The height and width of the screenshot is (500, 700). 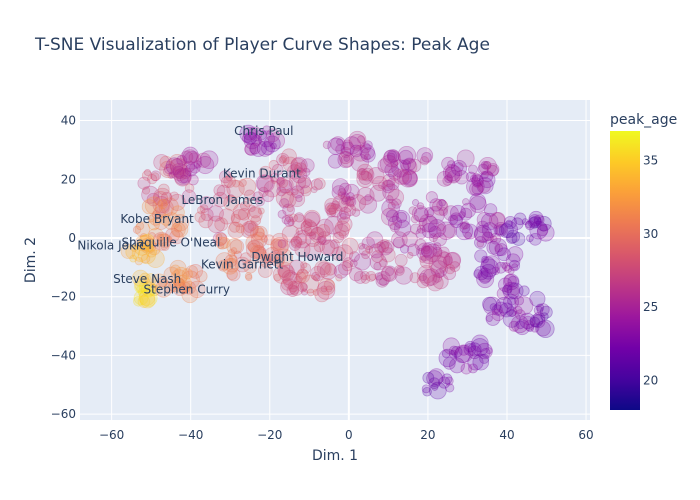 I want to click on x-tick-label: −20, so click(x=269, y=435).